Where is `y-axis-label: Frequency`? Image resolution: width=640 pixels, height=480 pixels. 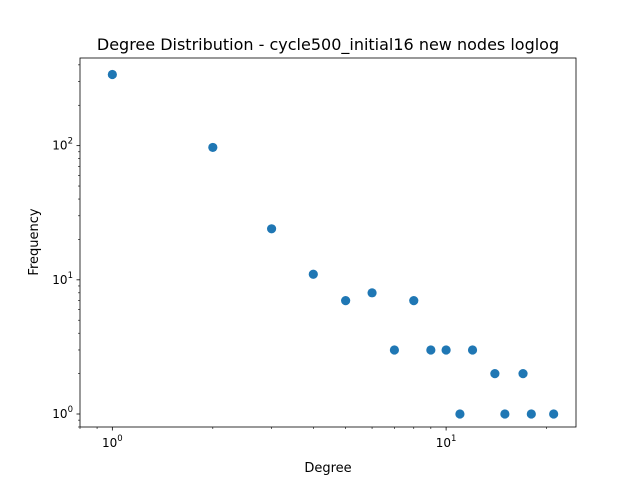 y-axis-label: Frequency is located at coordinates (34, 241).